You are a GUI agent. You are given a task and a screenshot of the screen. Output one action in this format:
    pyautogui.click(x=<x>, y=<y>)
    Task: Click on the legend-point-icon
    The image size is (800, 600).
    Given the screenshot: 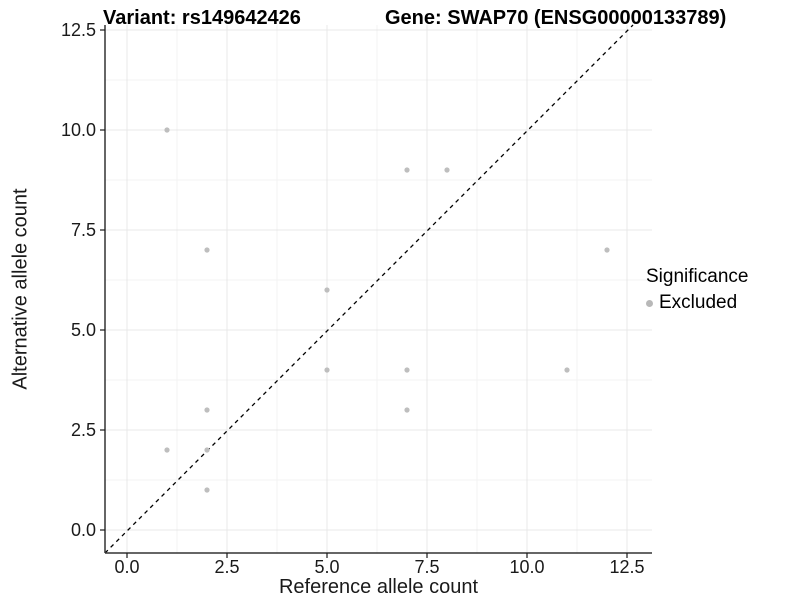 What is the action you would take?
    pyautogui.click(x=649, y=303)
    